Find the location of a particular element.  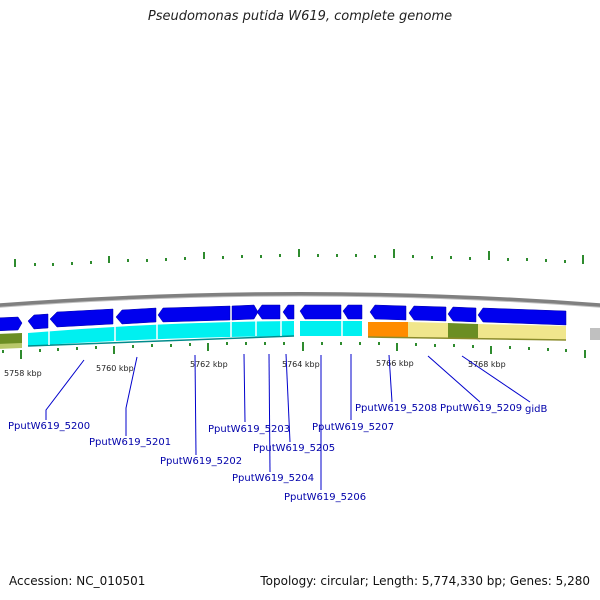

kbp-label: 5762 kbp is located at coordinates (209, 364).